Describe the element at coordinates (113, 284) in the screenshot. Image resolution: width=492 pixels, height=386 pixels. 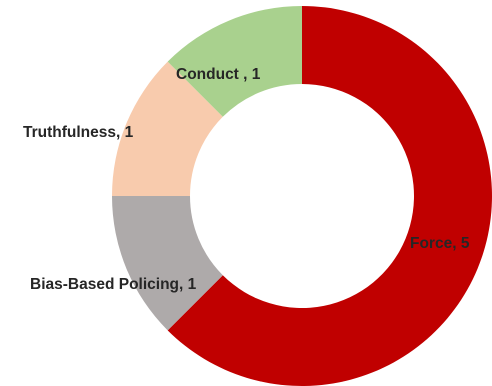
I see `label-bias-based-policing: Bias-Based Policing, 1` at that location.